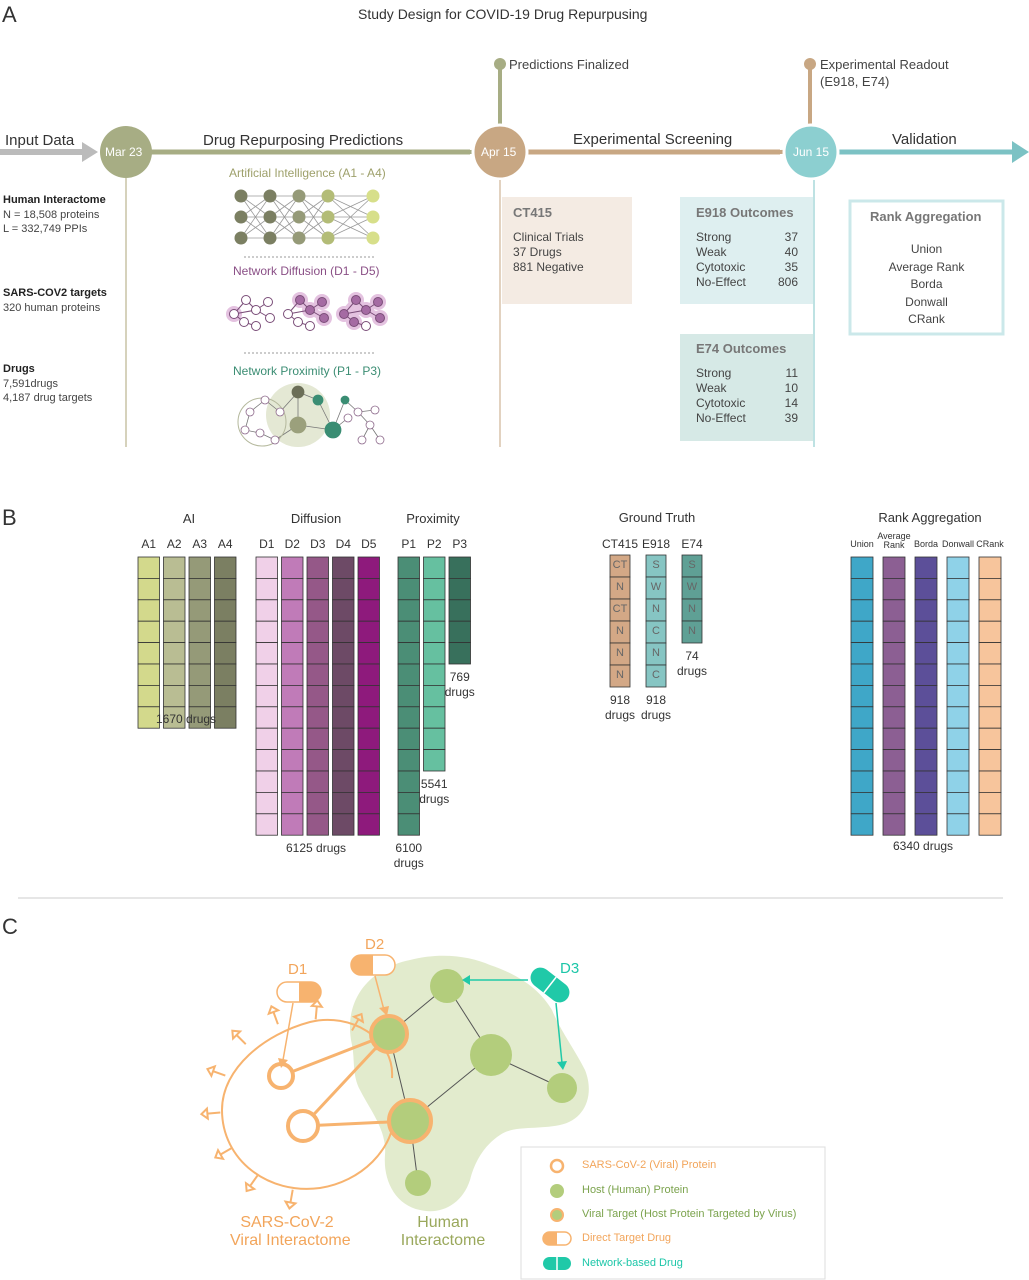 The height and width of the screenshot is (1280, 1029). What do you see at coordinates (434, 784) in the screenshot?
I see `column-footer: 5541` at bounding box center [434, 784].